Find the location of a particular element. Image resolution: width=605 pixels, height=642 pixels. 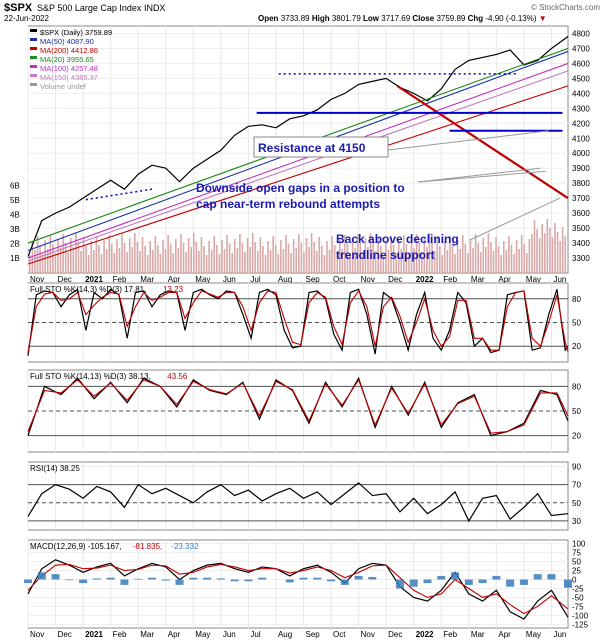

y-tick-label: 0 is located at coordinates (574, 580).